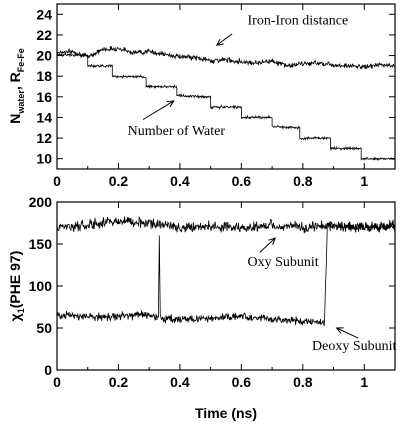  What do you see at coordinates (21, 60) in the screenshot?
I see `ylabel-r-sub: Fe-Fe` at bounding box center [21, 60].